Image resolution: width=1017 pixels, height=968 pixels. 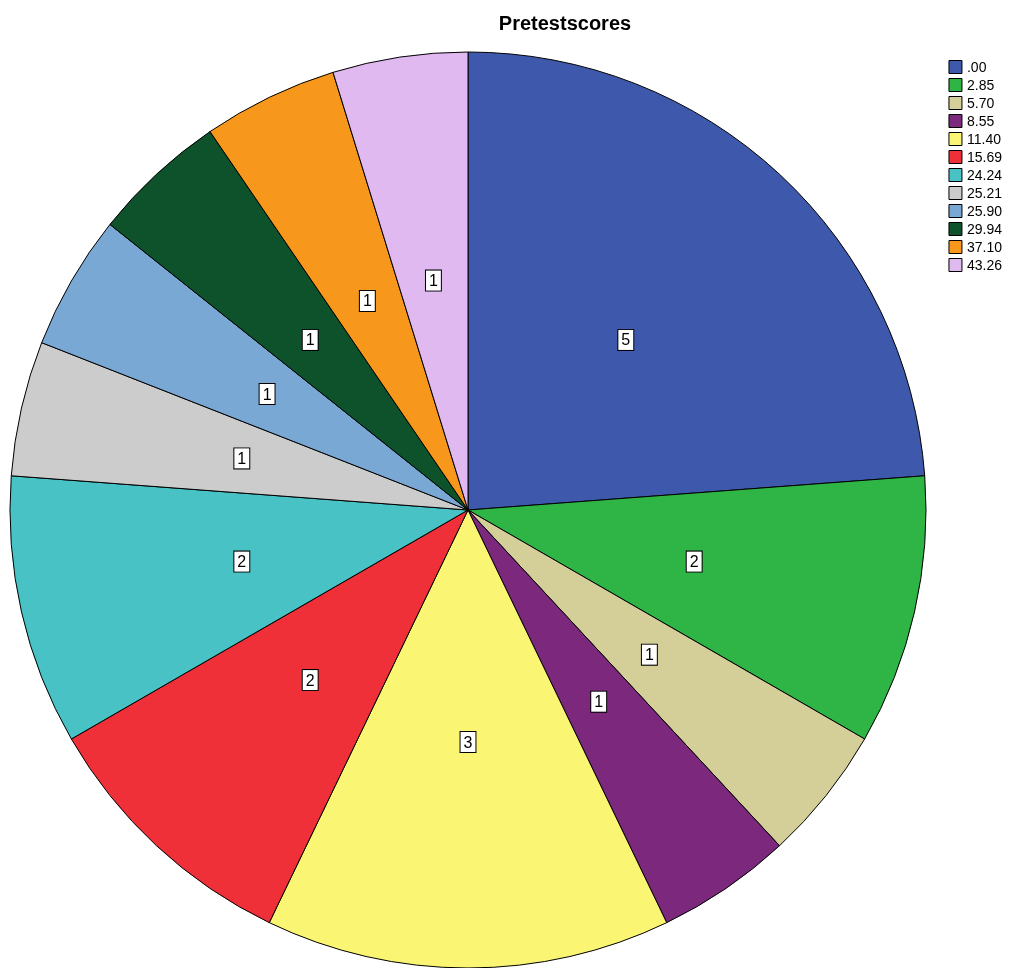 I want to click on data-label: 5, so click(x=626, y=340).